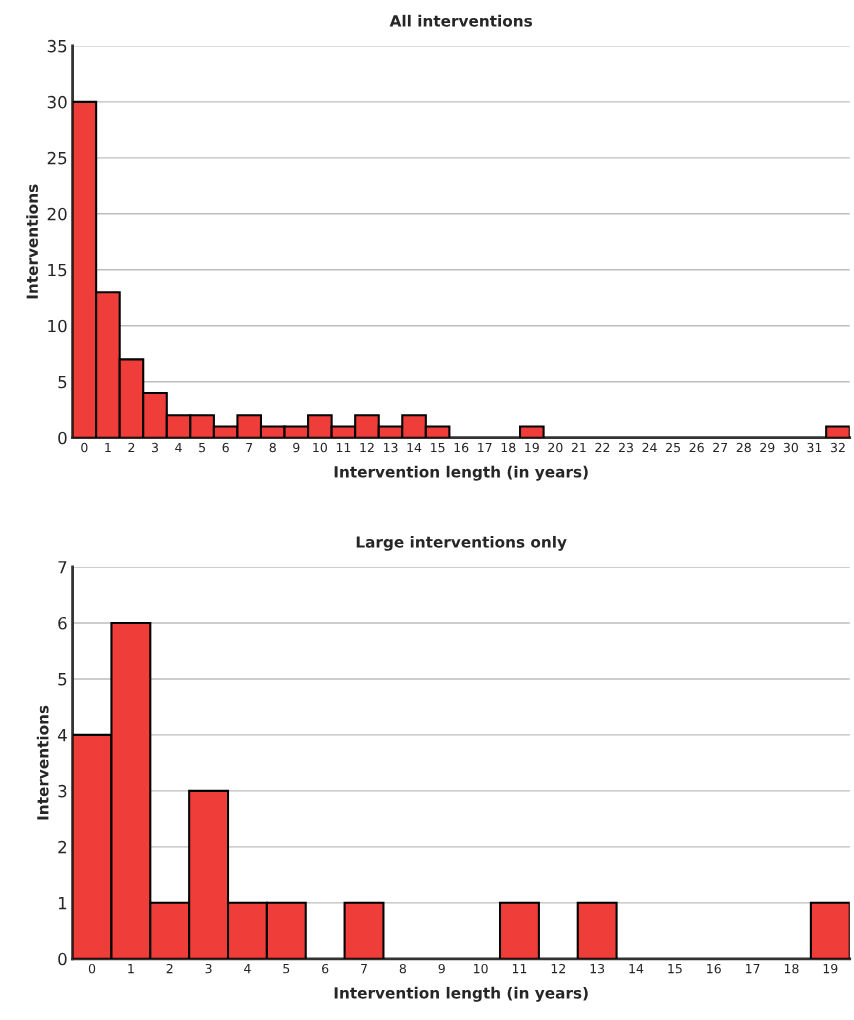 The image size is (854, 1020). I want to click on x-tick-label: 24, so click(649, 447).